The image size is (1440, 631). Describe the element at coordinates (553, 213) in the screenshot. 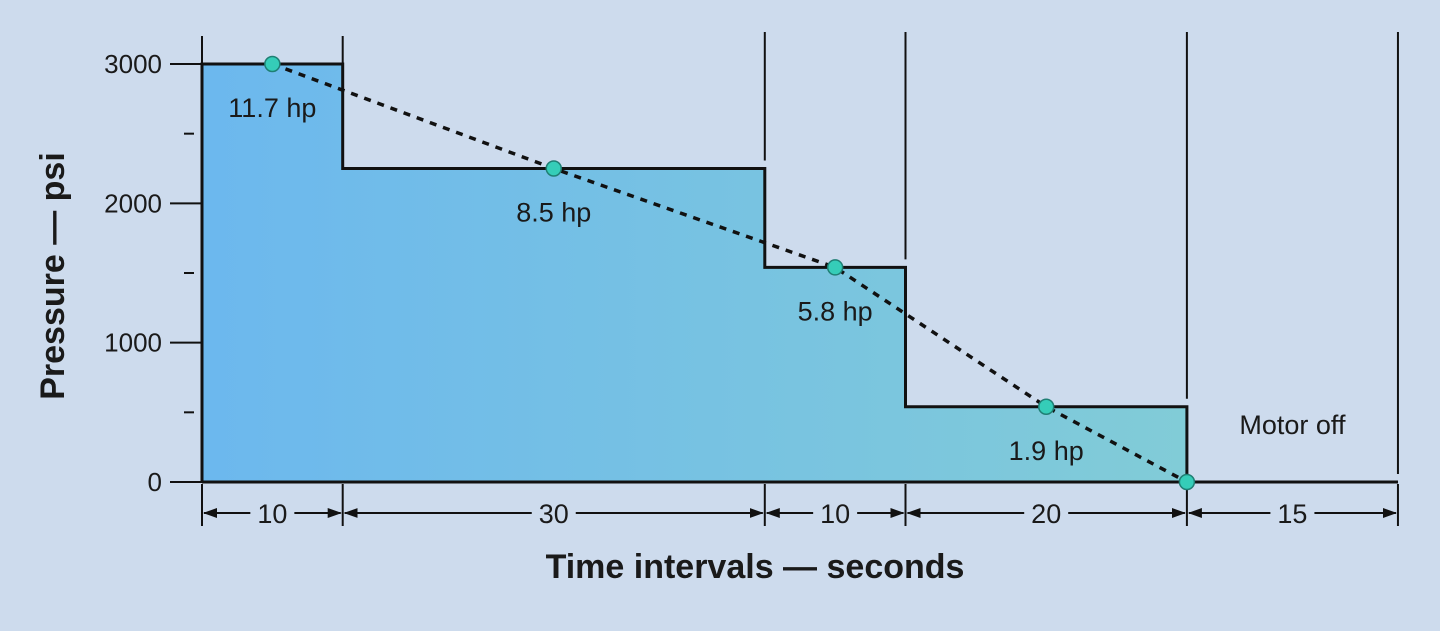

I see `power-label: 8.5 hp` at that location.